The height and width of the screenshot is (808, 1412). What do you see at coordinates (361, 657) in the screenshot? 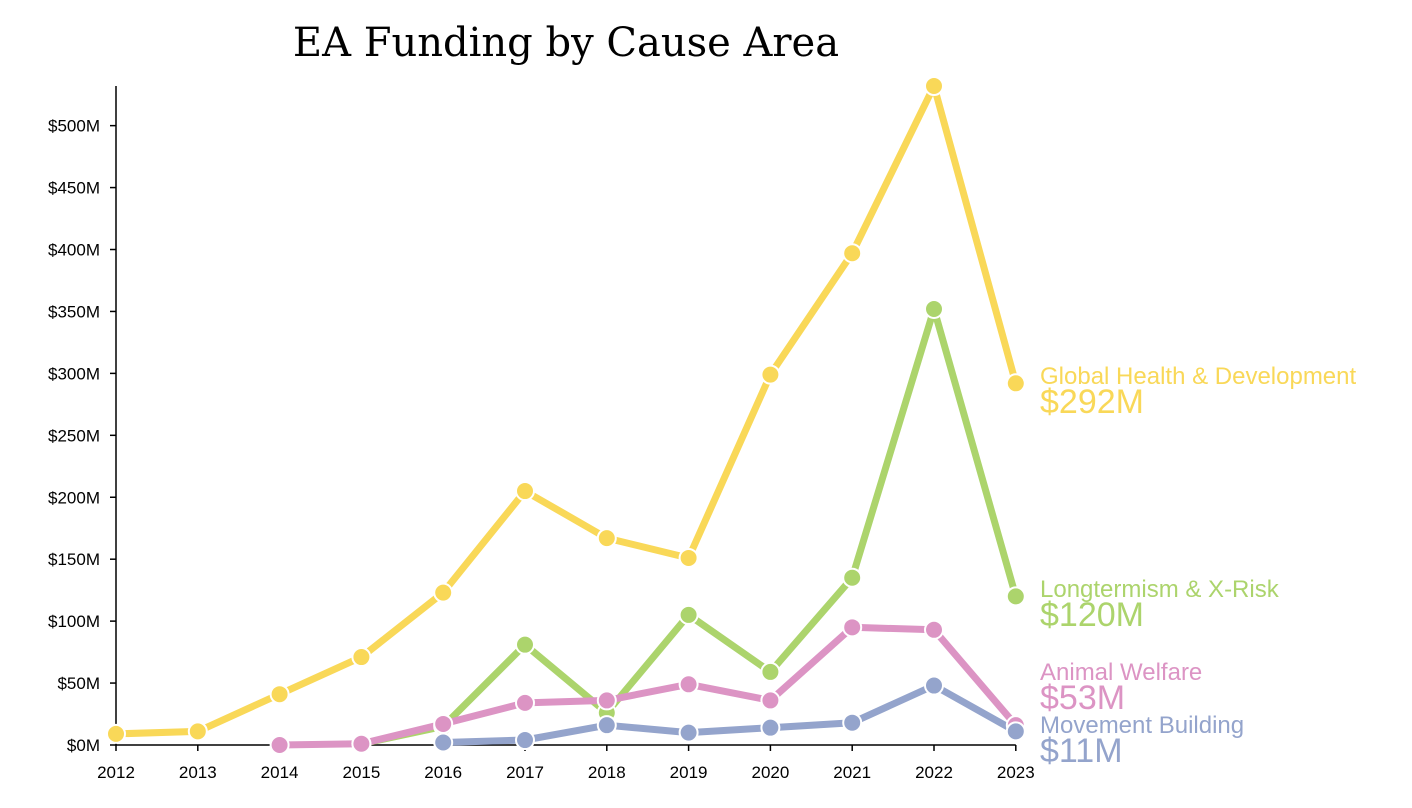
I see `data-point-global-health-development-2015` at bounding box center [361, 657].